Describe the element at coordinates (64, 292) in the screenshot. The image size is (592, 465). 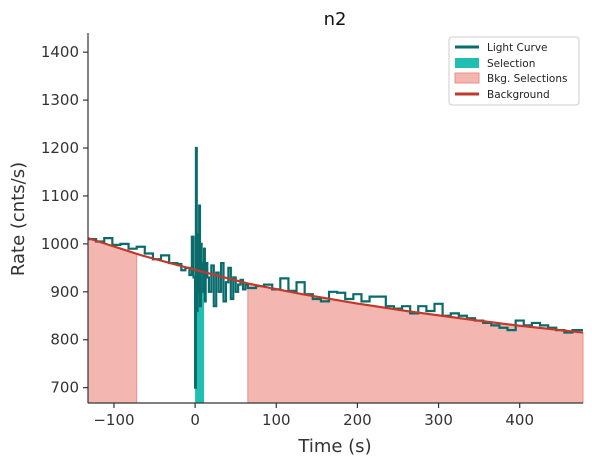
I see `y-tick-label: 900` at that location.